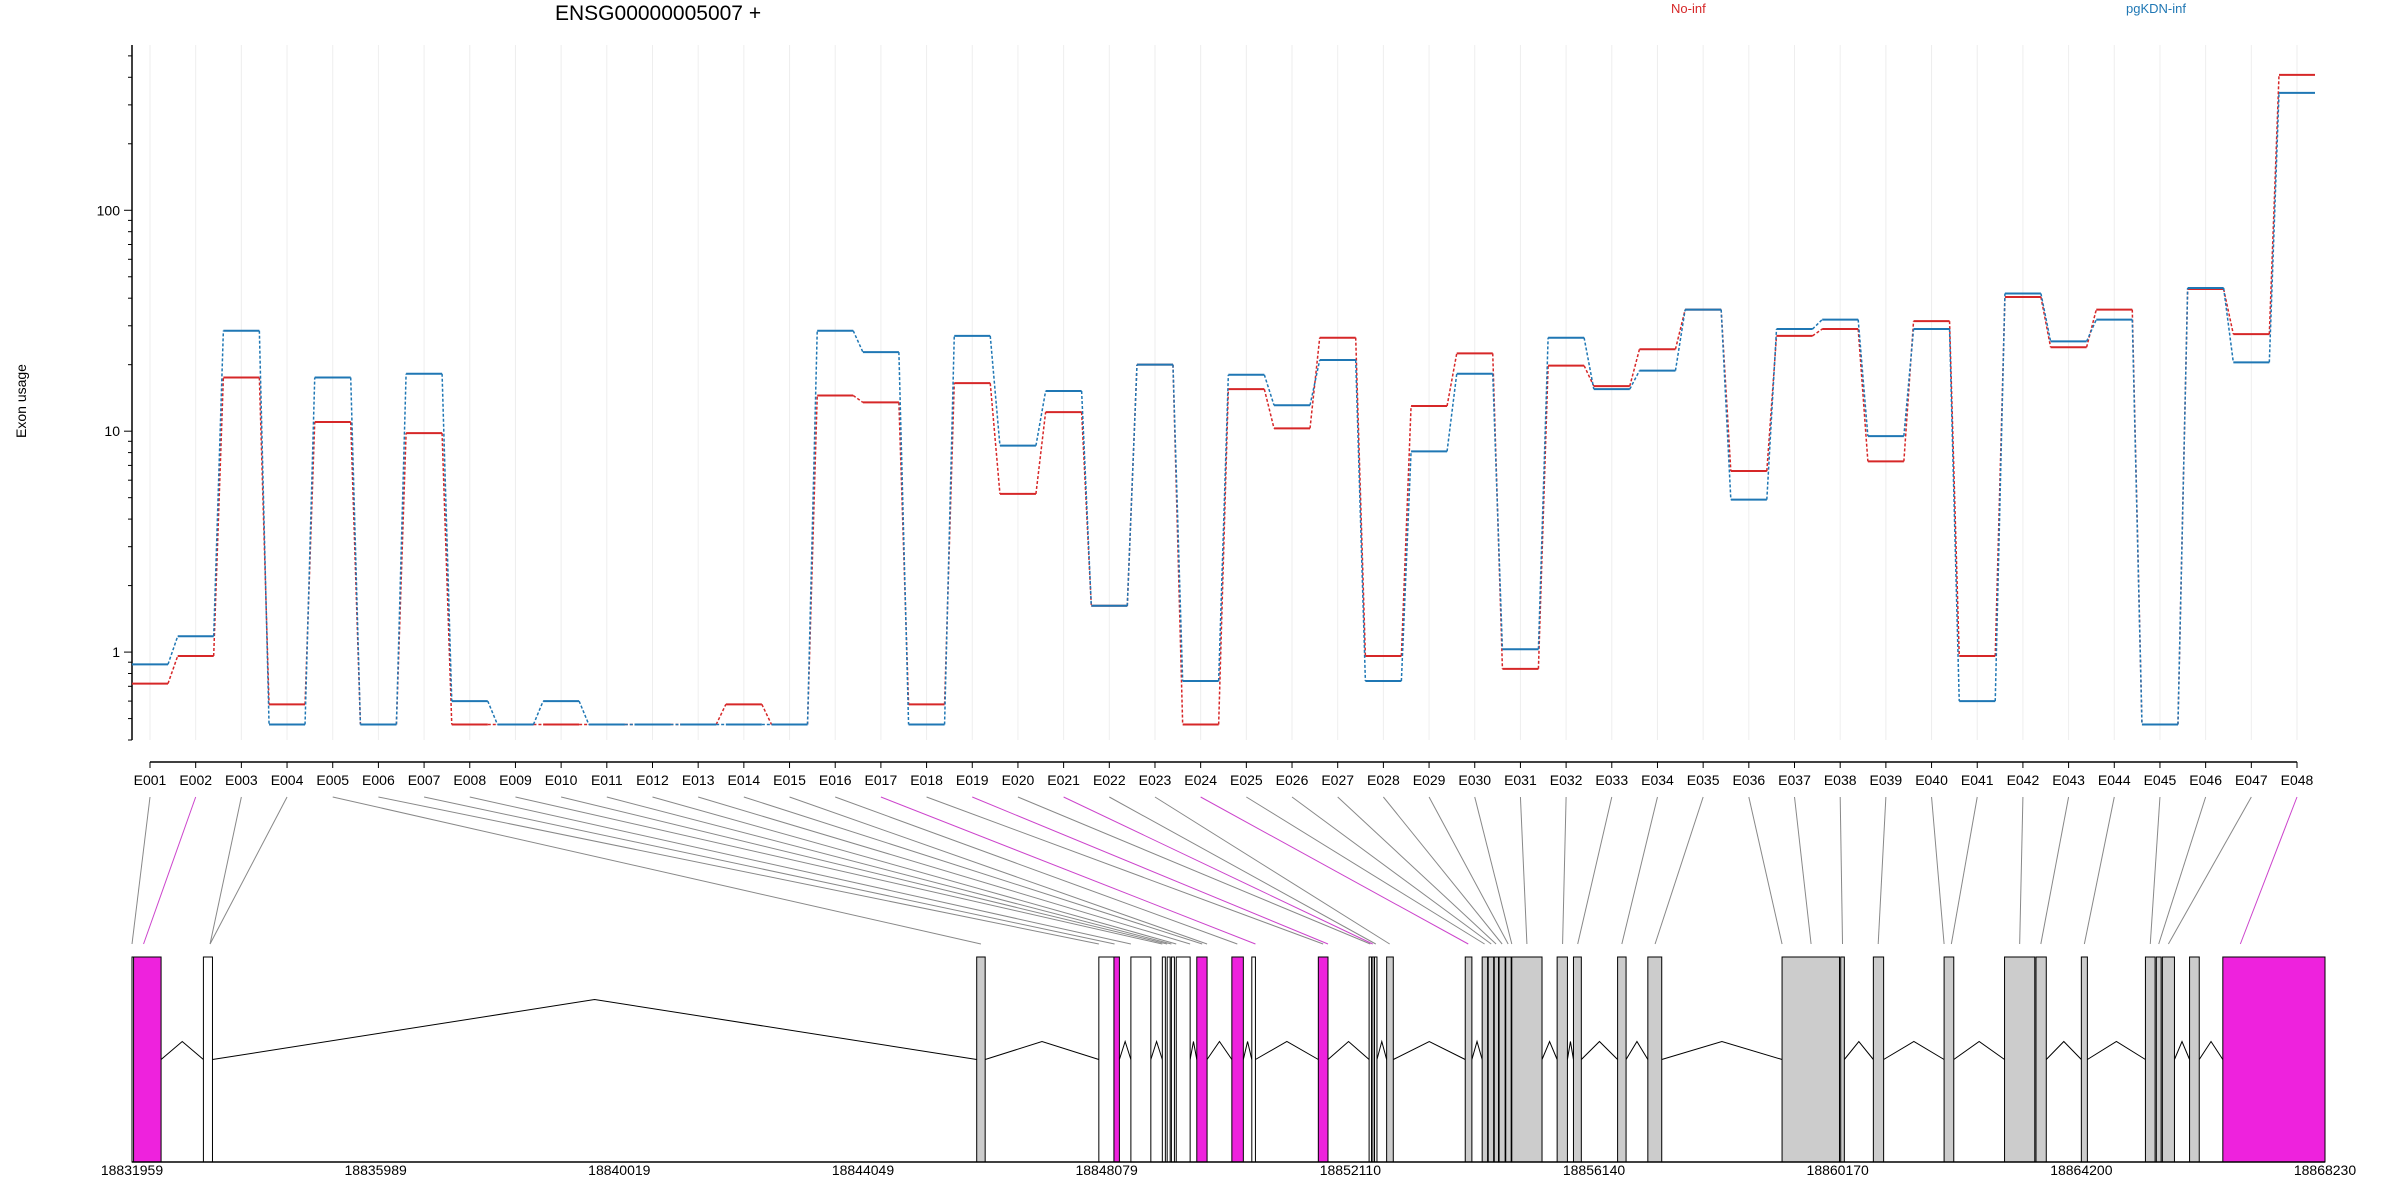 This screenshot has width=2400, height=1200. What do you see at coordinates (1018, 780) in the screenshot?
I see `exon-tick-label: E020` at bounding box center [1018, 780].